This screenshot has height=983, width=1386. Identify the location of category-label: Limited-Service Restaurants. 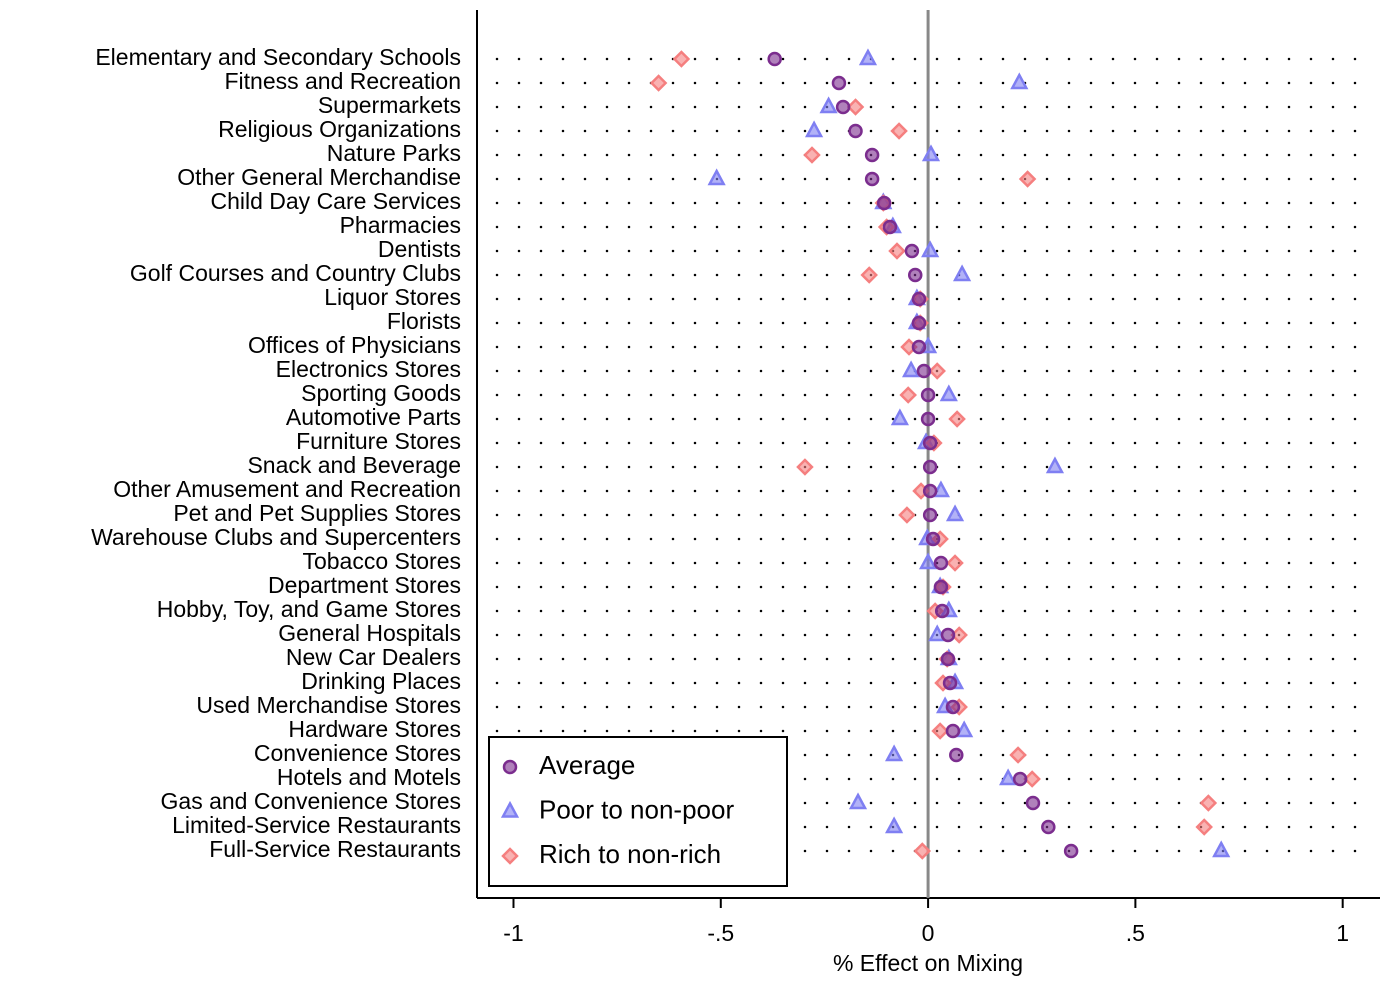
(316, 825).